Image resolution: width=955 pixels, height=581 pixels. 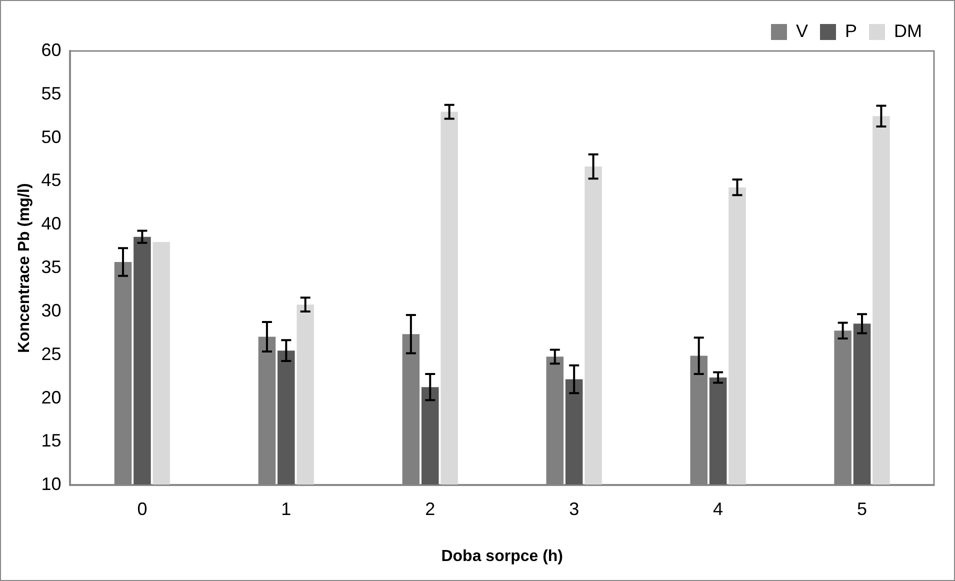 What do you see at coordinates (142, 508) in the screenshot?
I see `x-tick-label: 0` at bounding box center [142, 508].